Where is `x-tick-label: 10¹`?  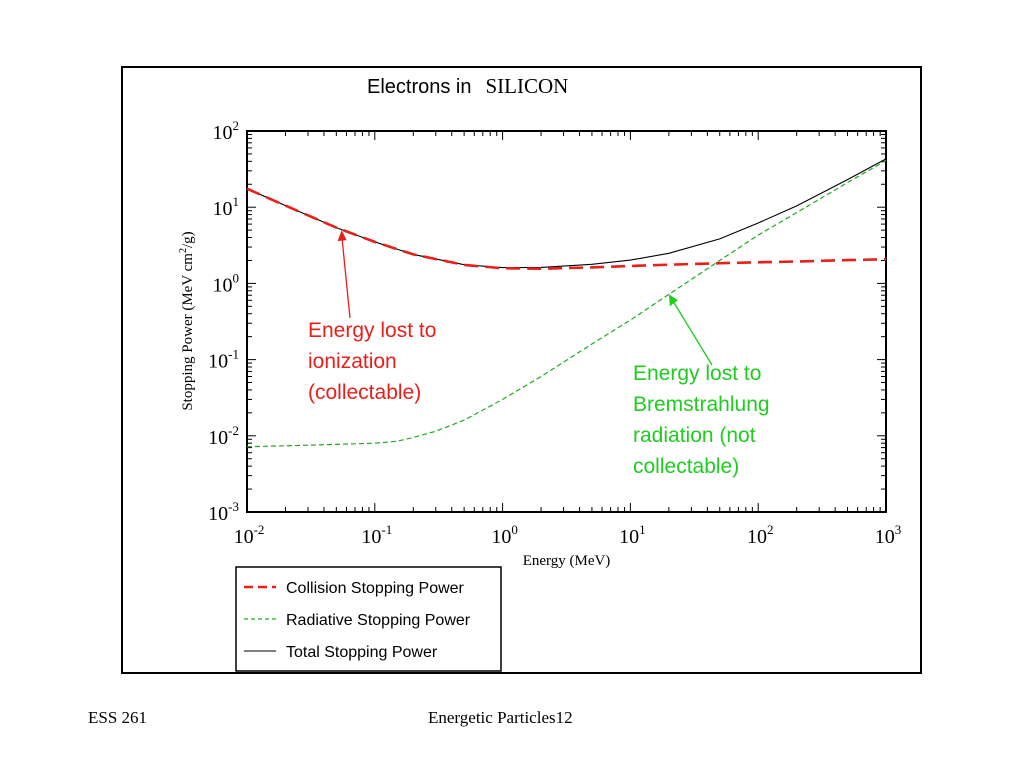
x-tick-label: 10¹ is located at coordinates (632, 535).